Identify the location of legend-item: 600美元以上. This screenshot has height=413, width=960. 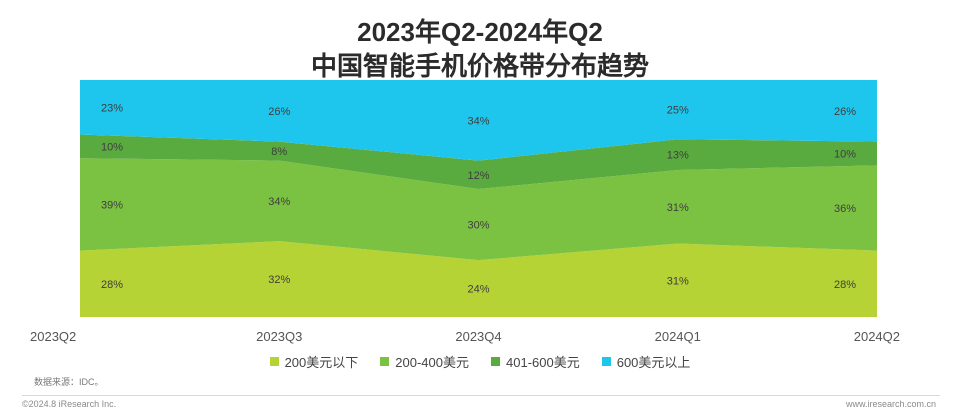
(646, 361).